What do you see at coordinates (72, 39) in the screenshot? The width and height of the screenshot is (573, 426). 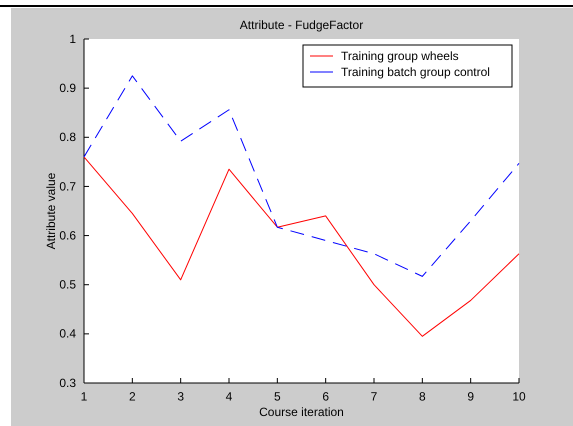 I see `y-tick-label: 1` at bounding box center [72, 39].